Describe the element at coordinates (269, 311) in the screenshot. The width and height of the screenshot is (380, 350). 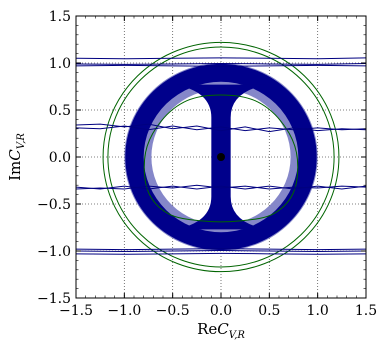
I see `x-tick-label: 0.5` at that location.